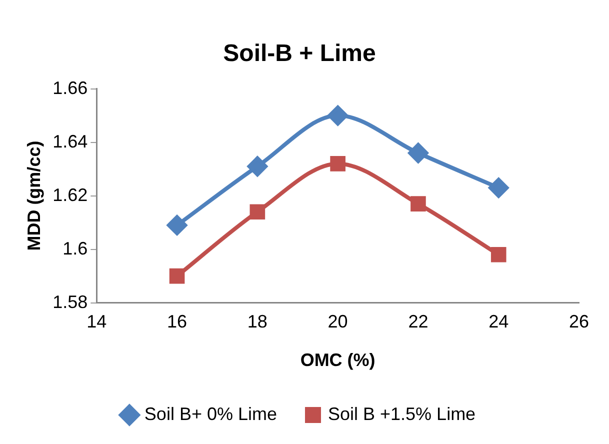 This screenshot has width=609, height=444. What do you see at coordinates (338, 360) in the screenshot?
I see `x-axis-title: OMC (%)` at bounding box center [338, 360].